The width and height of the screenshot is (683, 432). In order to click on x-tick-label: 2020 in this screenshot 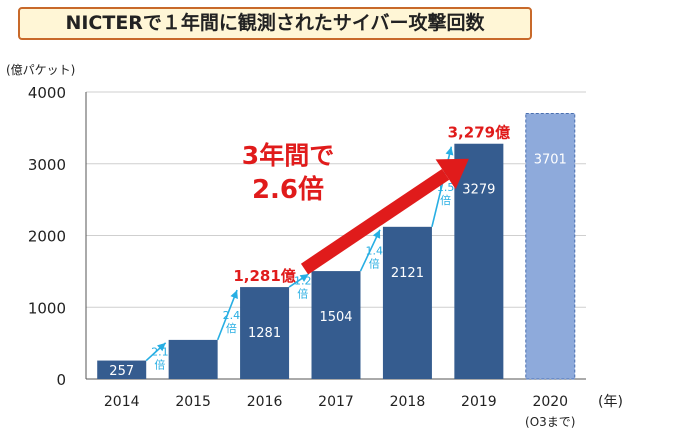, I will do `click(550, 402)`.